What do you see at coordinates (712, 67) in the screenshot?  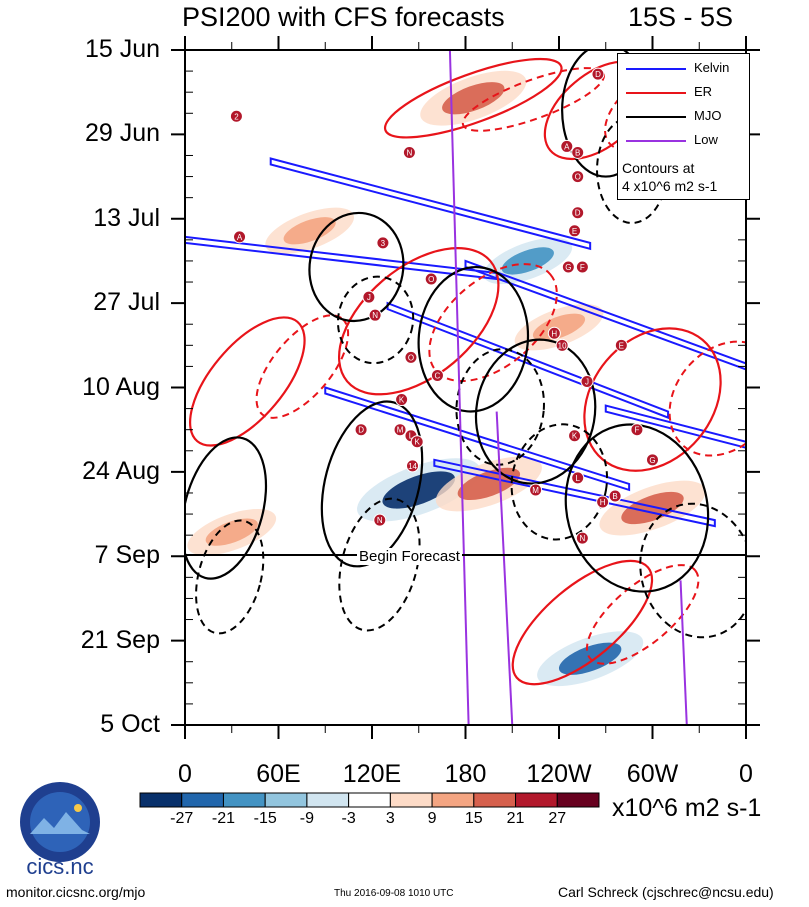 I see `legend-label: Kelvin` at bounding box center [712, 67].